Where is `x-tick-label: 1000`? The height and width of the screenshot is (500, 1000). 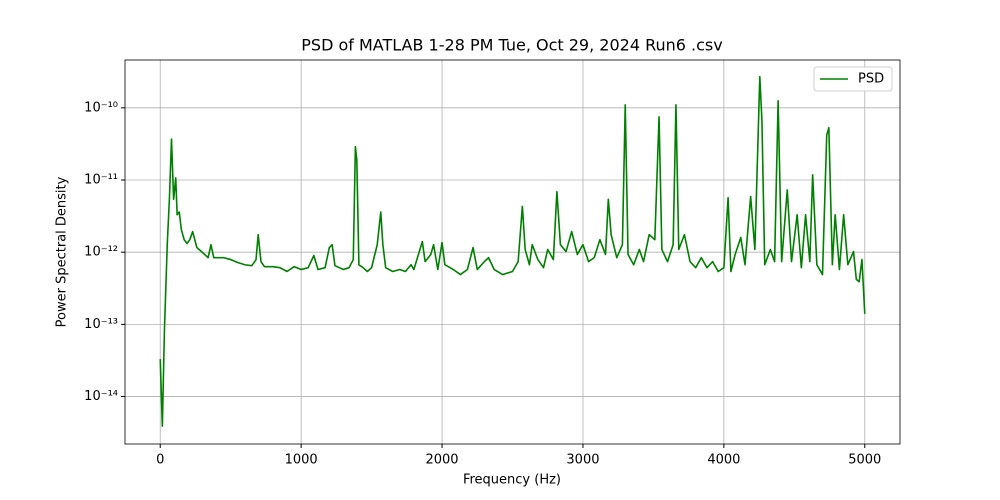 x-tick-label: 1000 is located at coordinates (301, 460).